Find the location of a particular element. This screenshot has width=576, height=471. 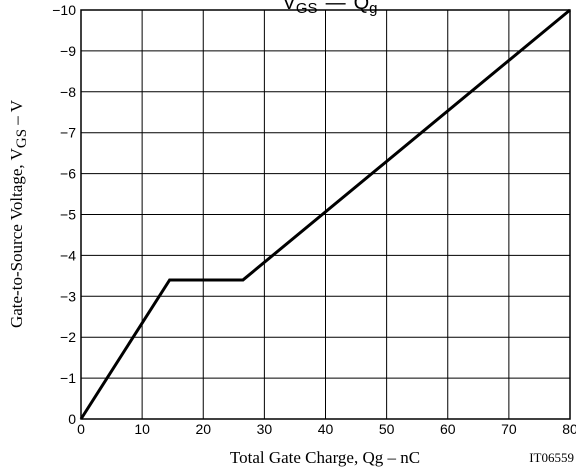

y-tick-label: −6 is located at coordinates (68, 174).